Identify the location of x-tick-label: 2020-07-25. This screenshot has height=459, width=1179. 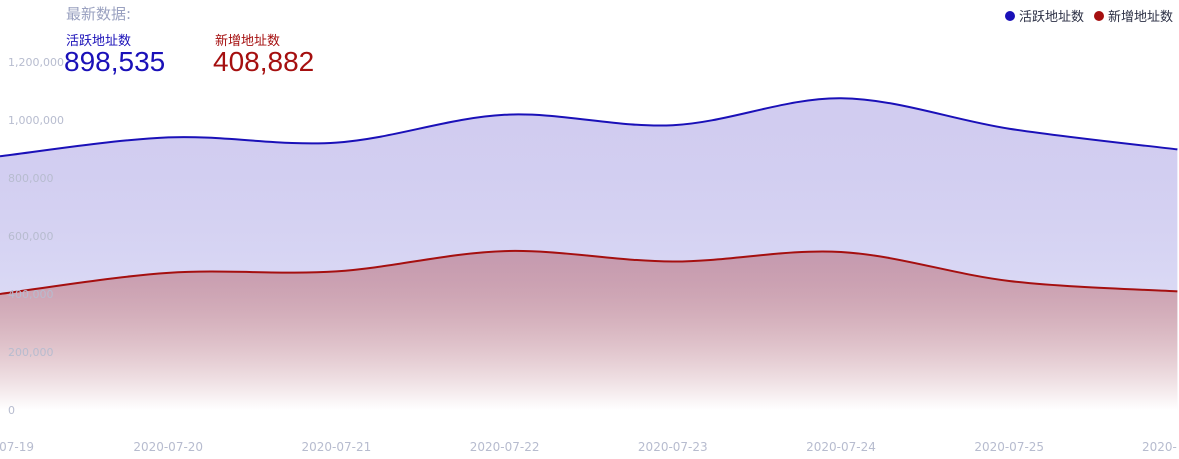
(1009, 447).